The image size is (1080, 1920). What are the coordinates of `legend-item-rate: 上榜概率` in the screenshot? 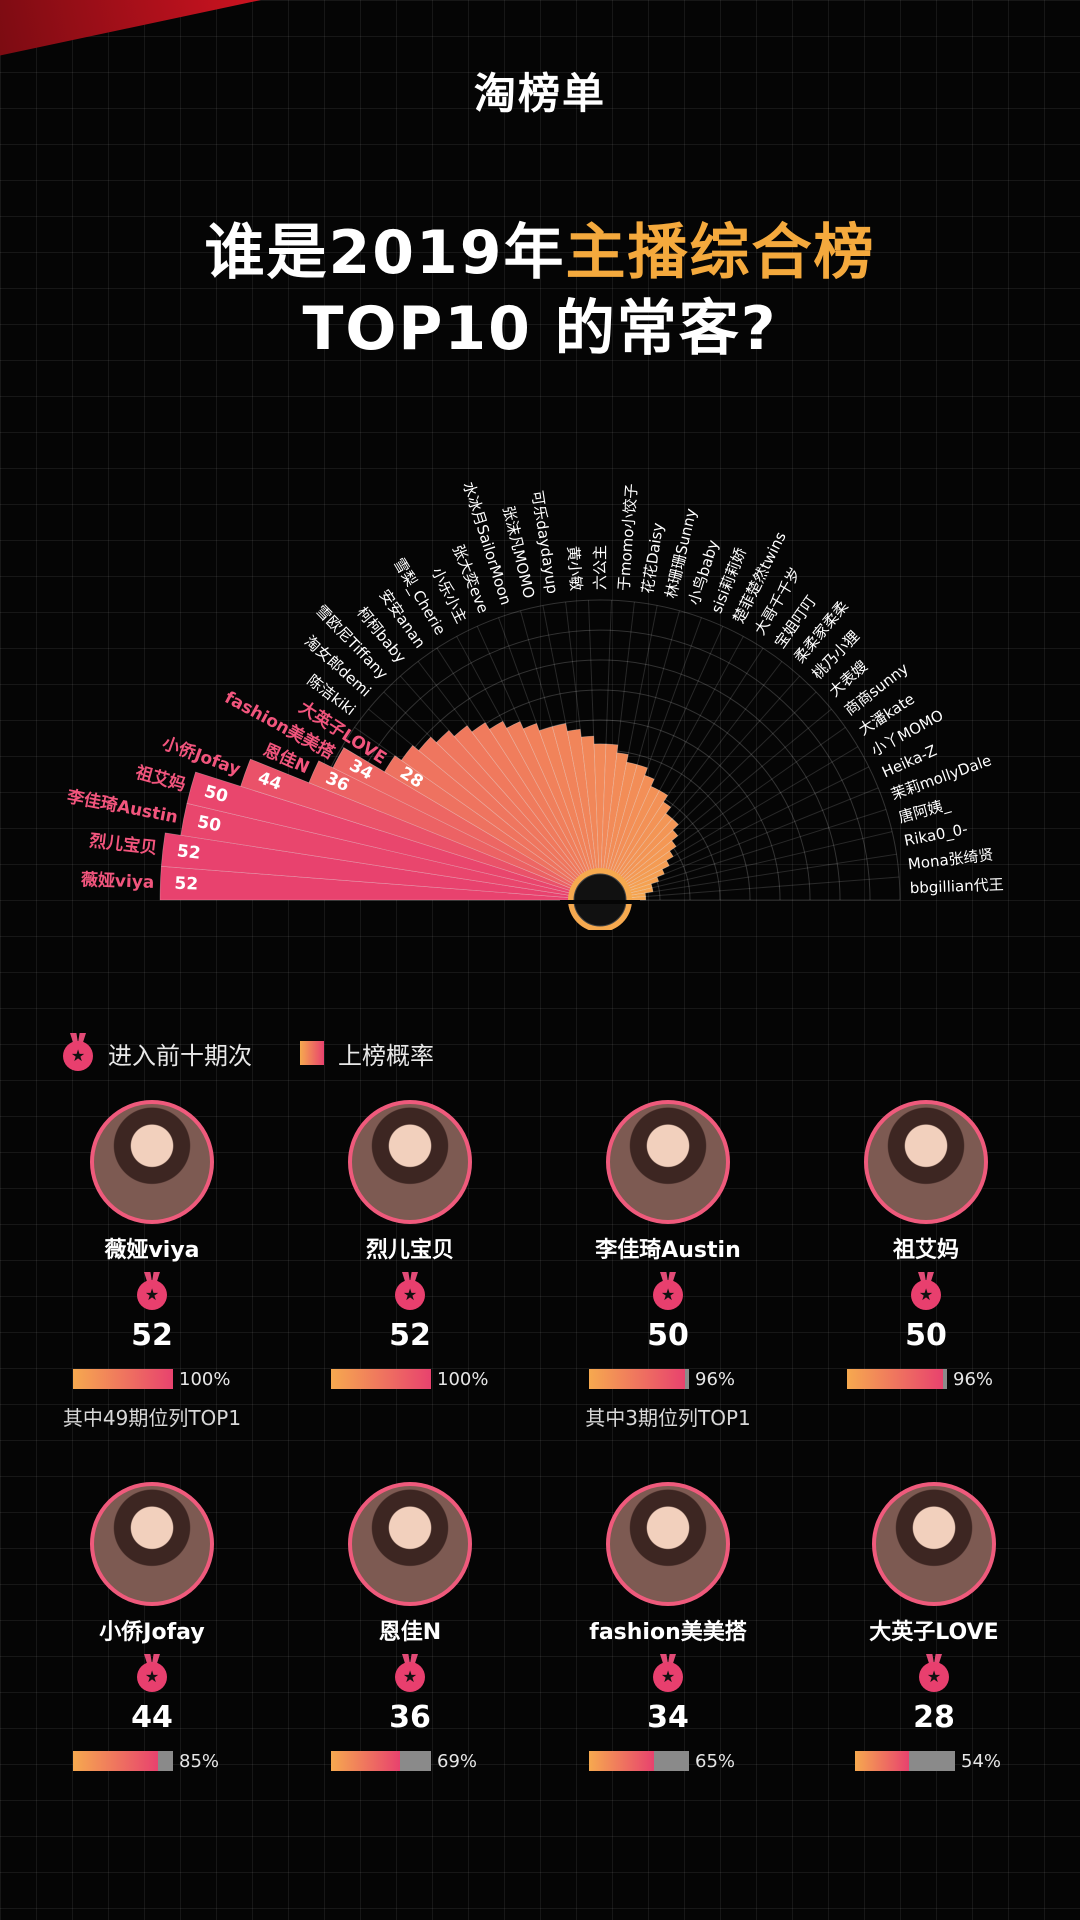 It's located at (367, 1053).